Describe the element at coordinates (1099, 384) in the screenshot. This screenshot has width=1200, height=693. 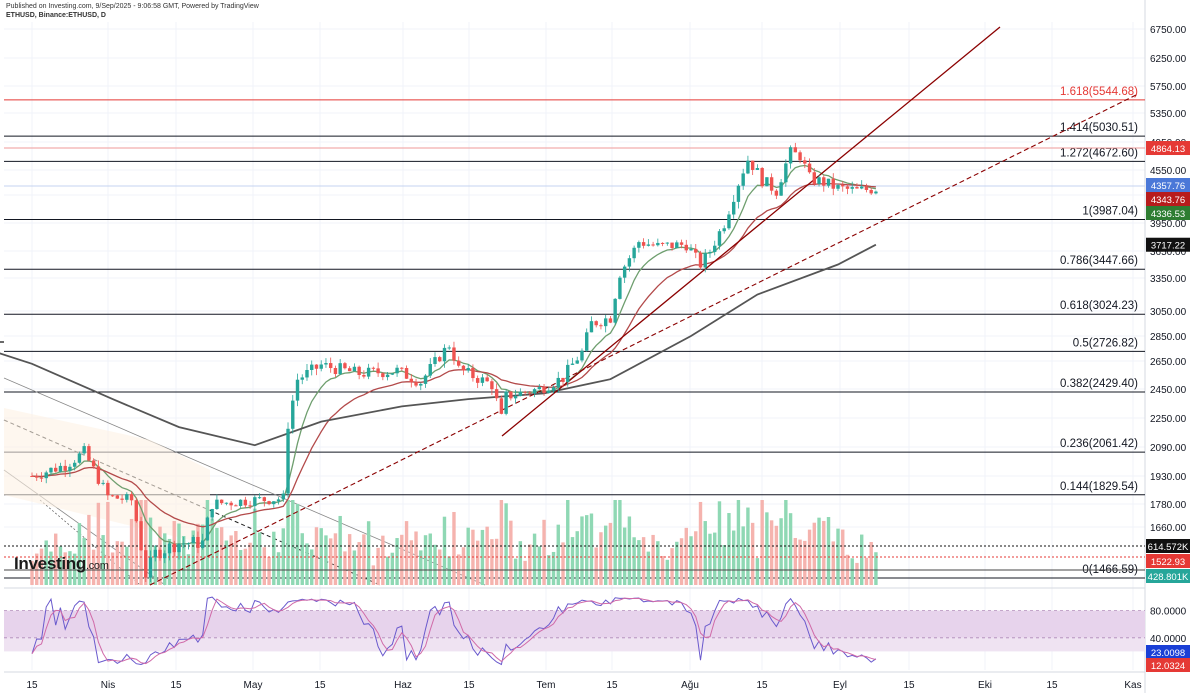
I see `fib-label-7: 0.382(2429.40)` at that location.